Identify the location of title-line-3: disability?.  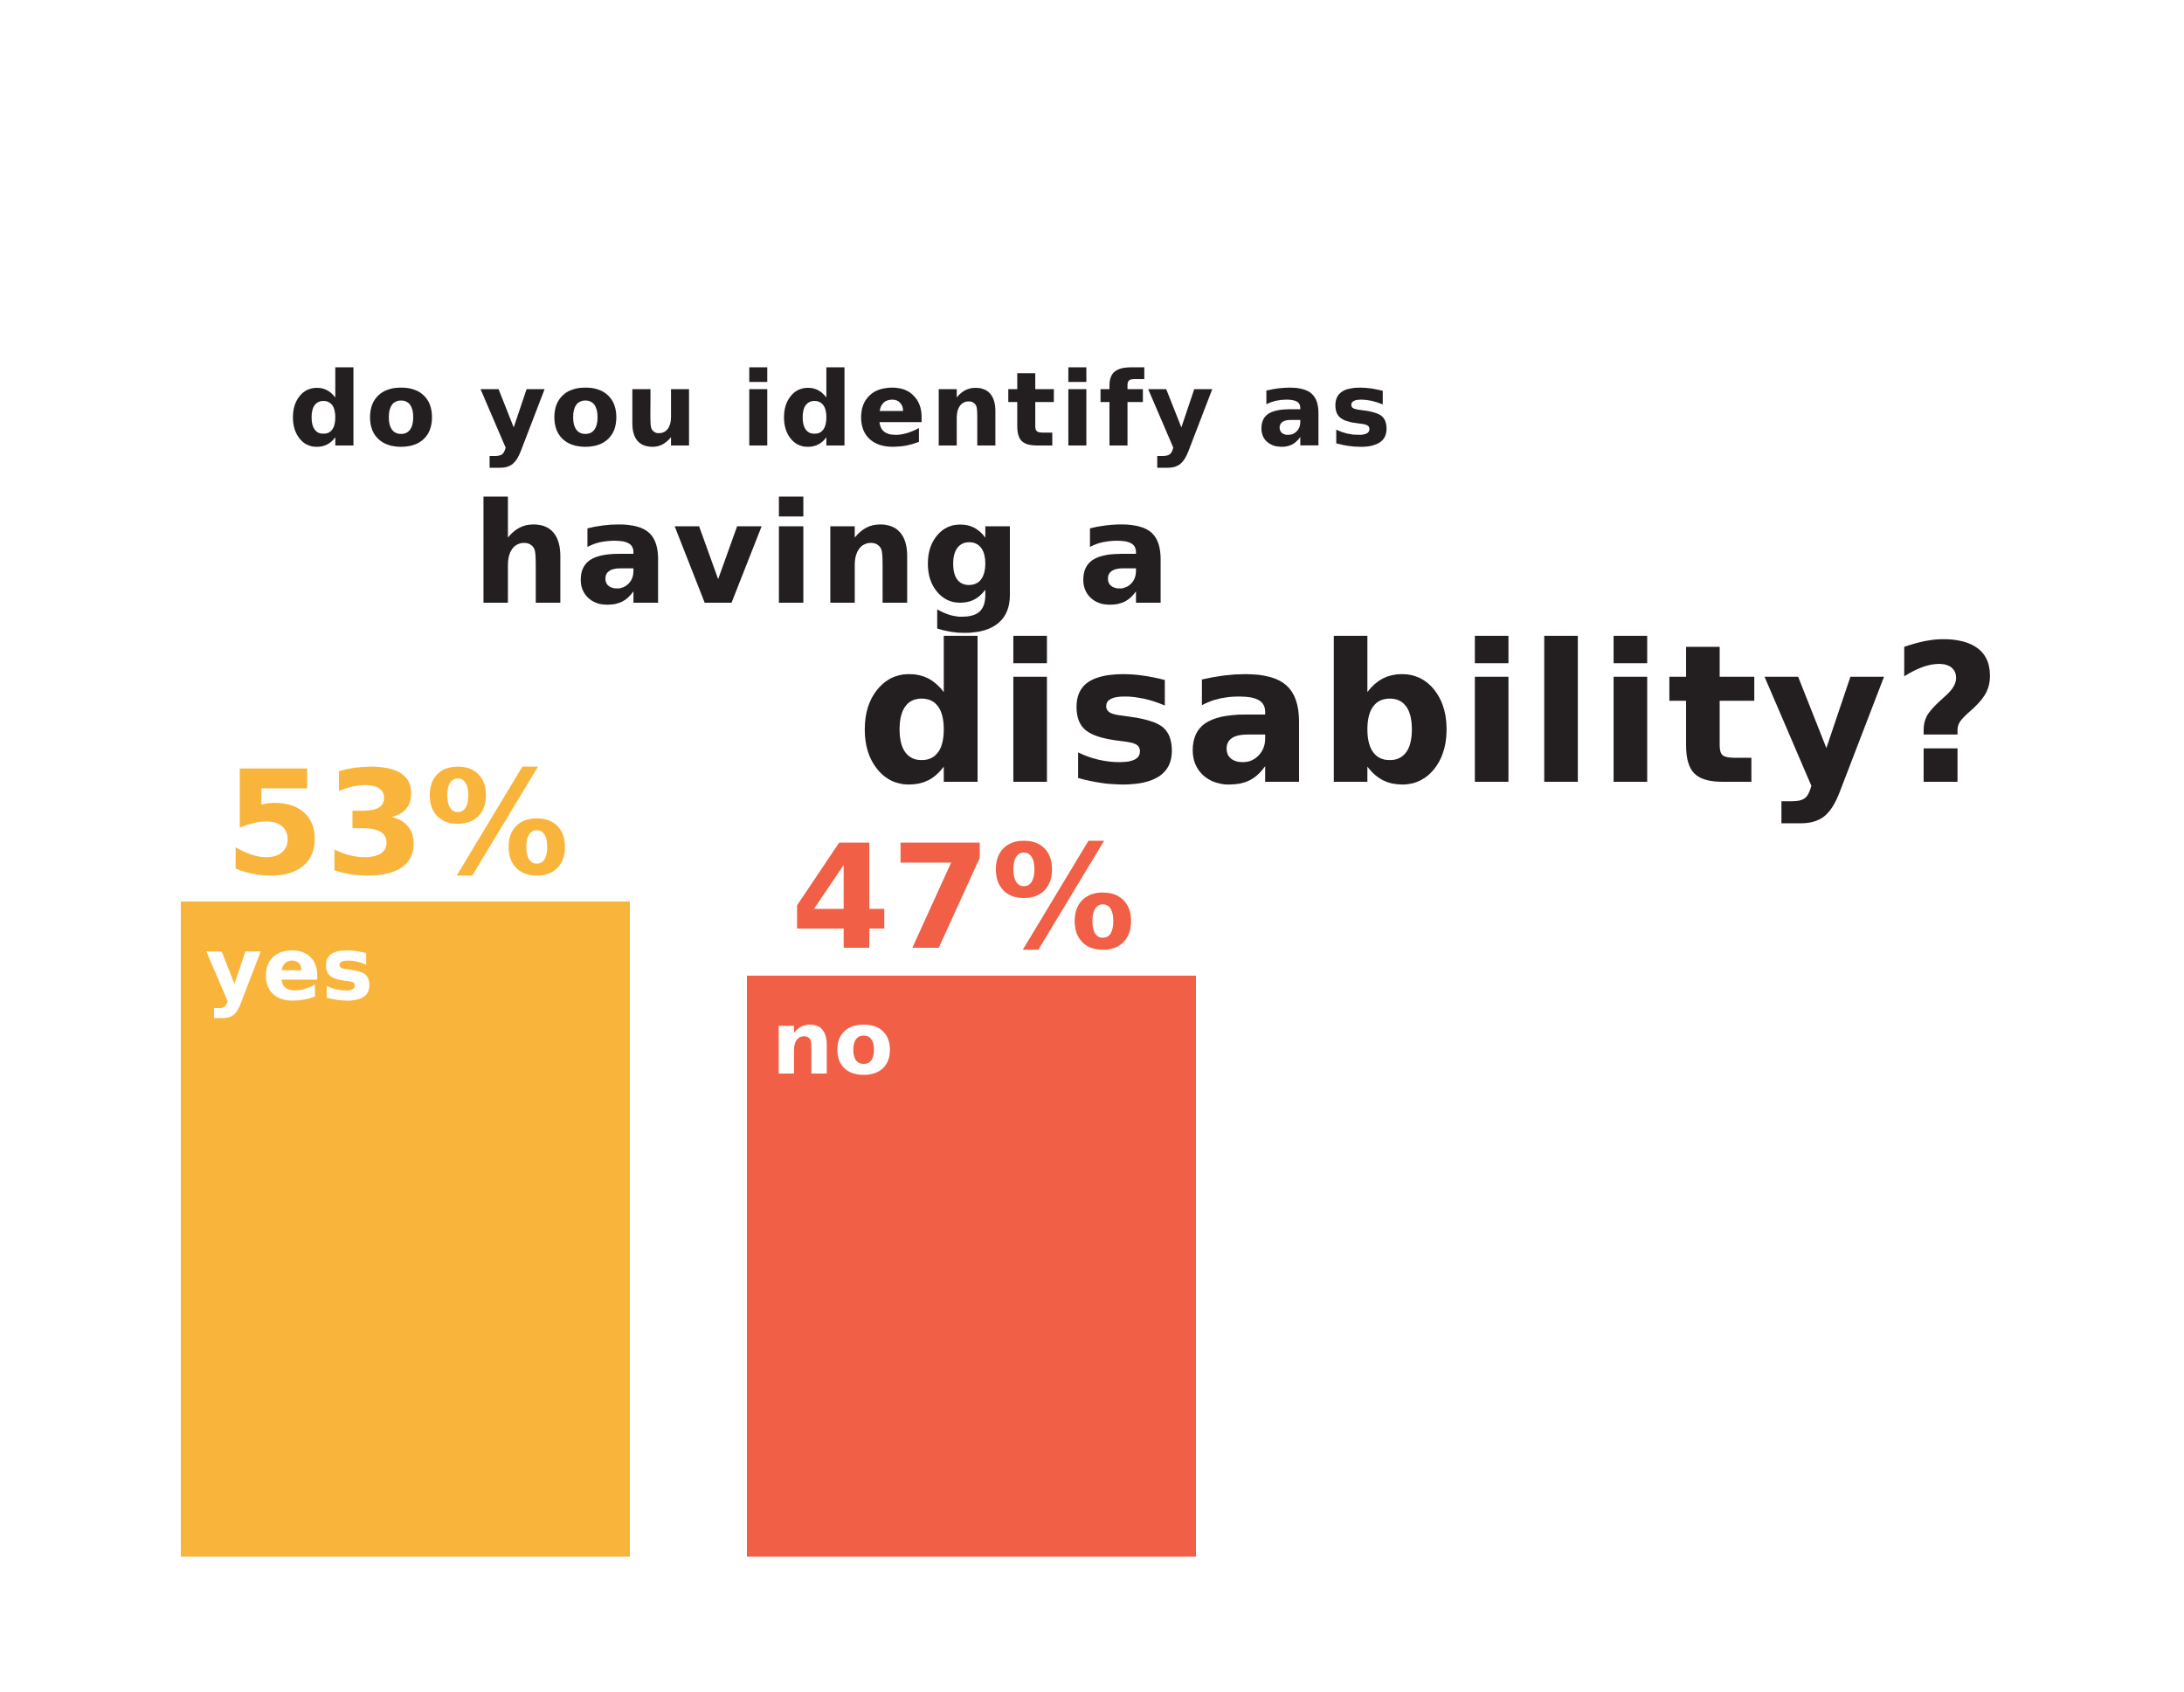
(1431, 716).